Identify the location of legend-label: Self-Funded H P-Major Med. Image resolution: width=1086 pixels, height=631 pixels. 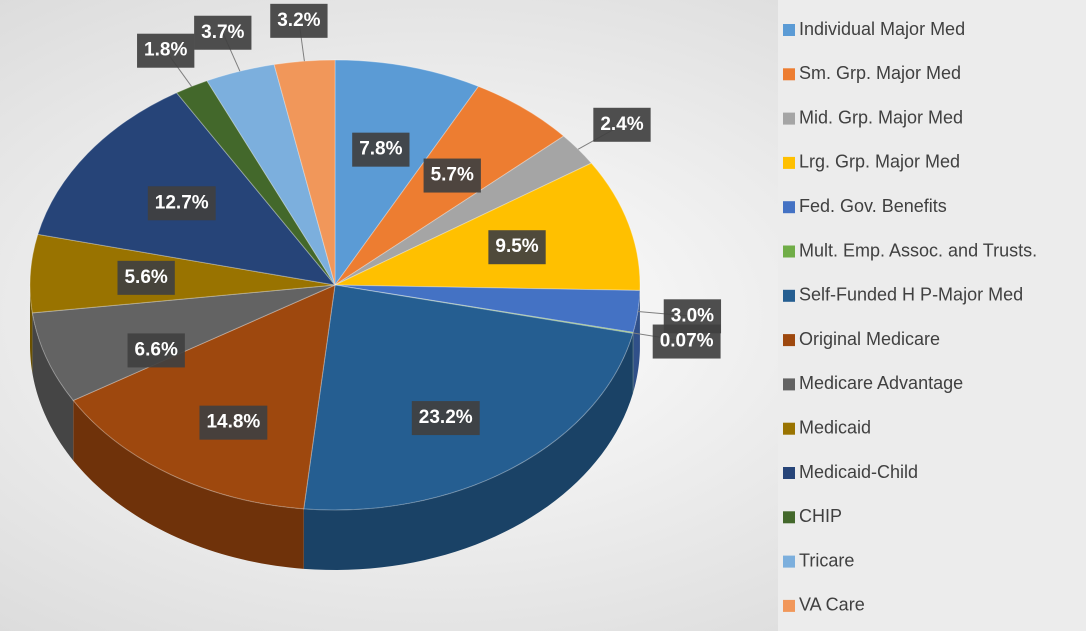
(911, 295).